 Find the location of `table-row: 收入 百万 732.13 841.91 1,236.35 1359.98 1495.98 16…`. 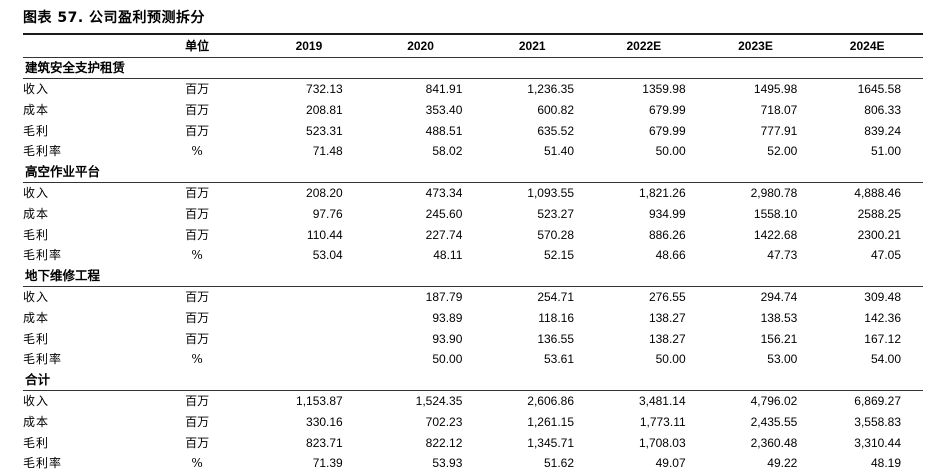

table-row: 收入 百万 732.13 841.91 1,236.35 1359.98 1495.98 16… is located at coordinates (473, 89).